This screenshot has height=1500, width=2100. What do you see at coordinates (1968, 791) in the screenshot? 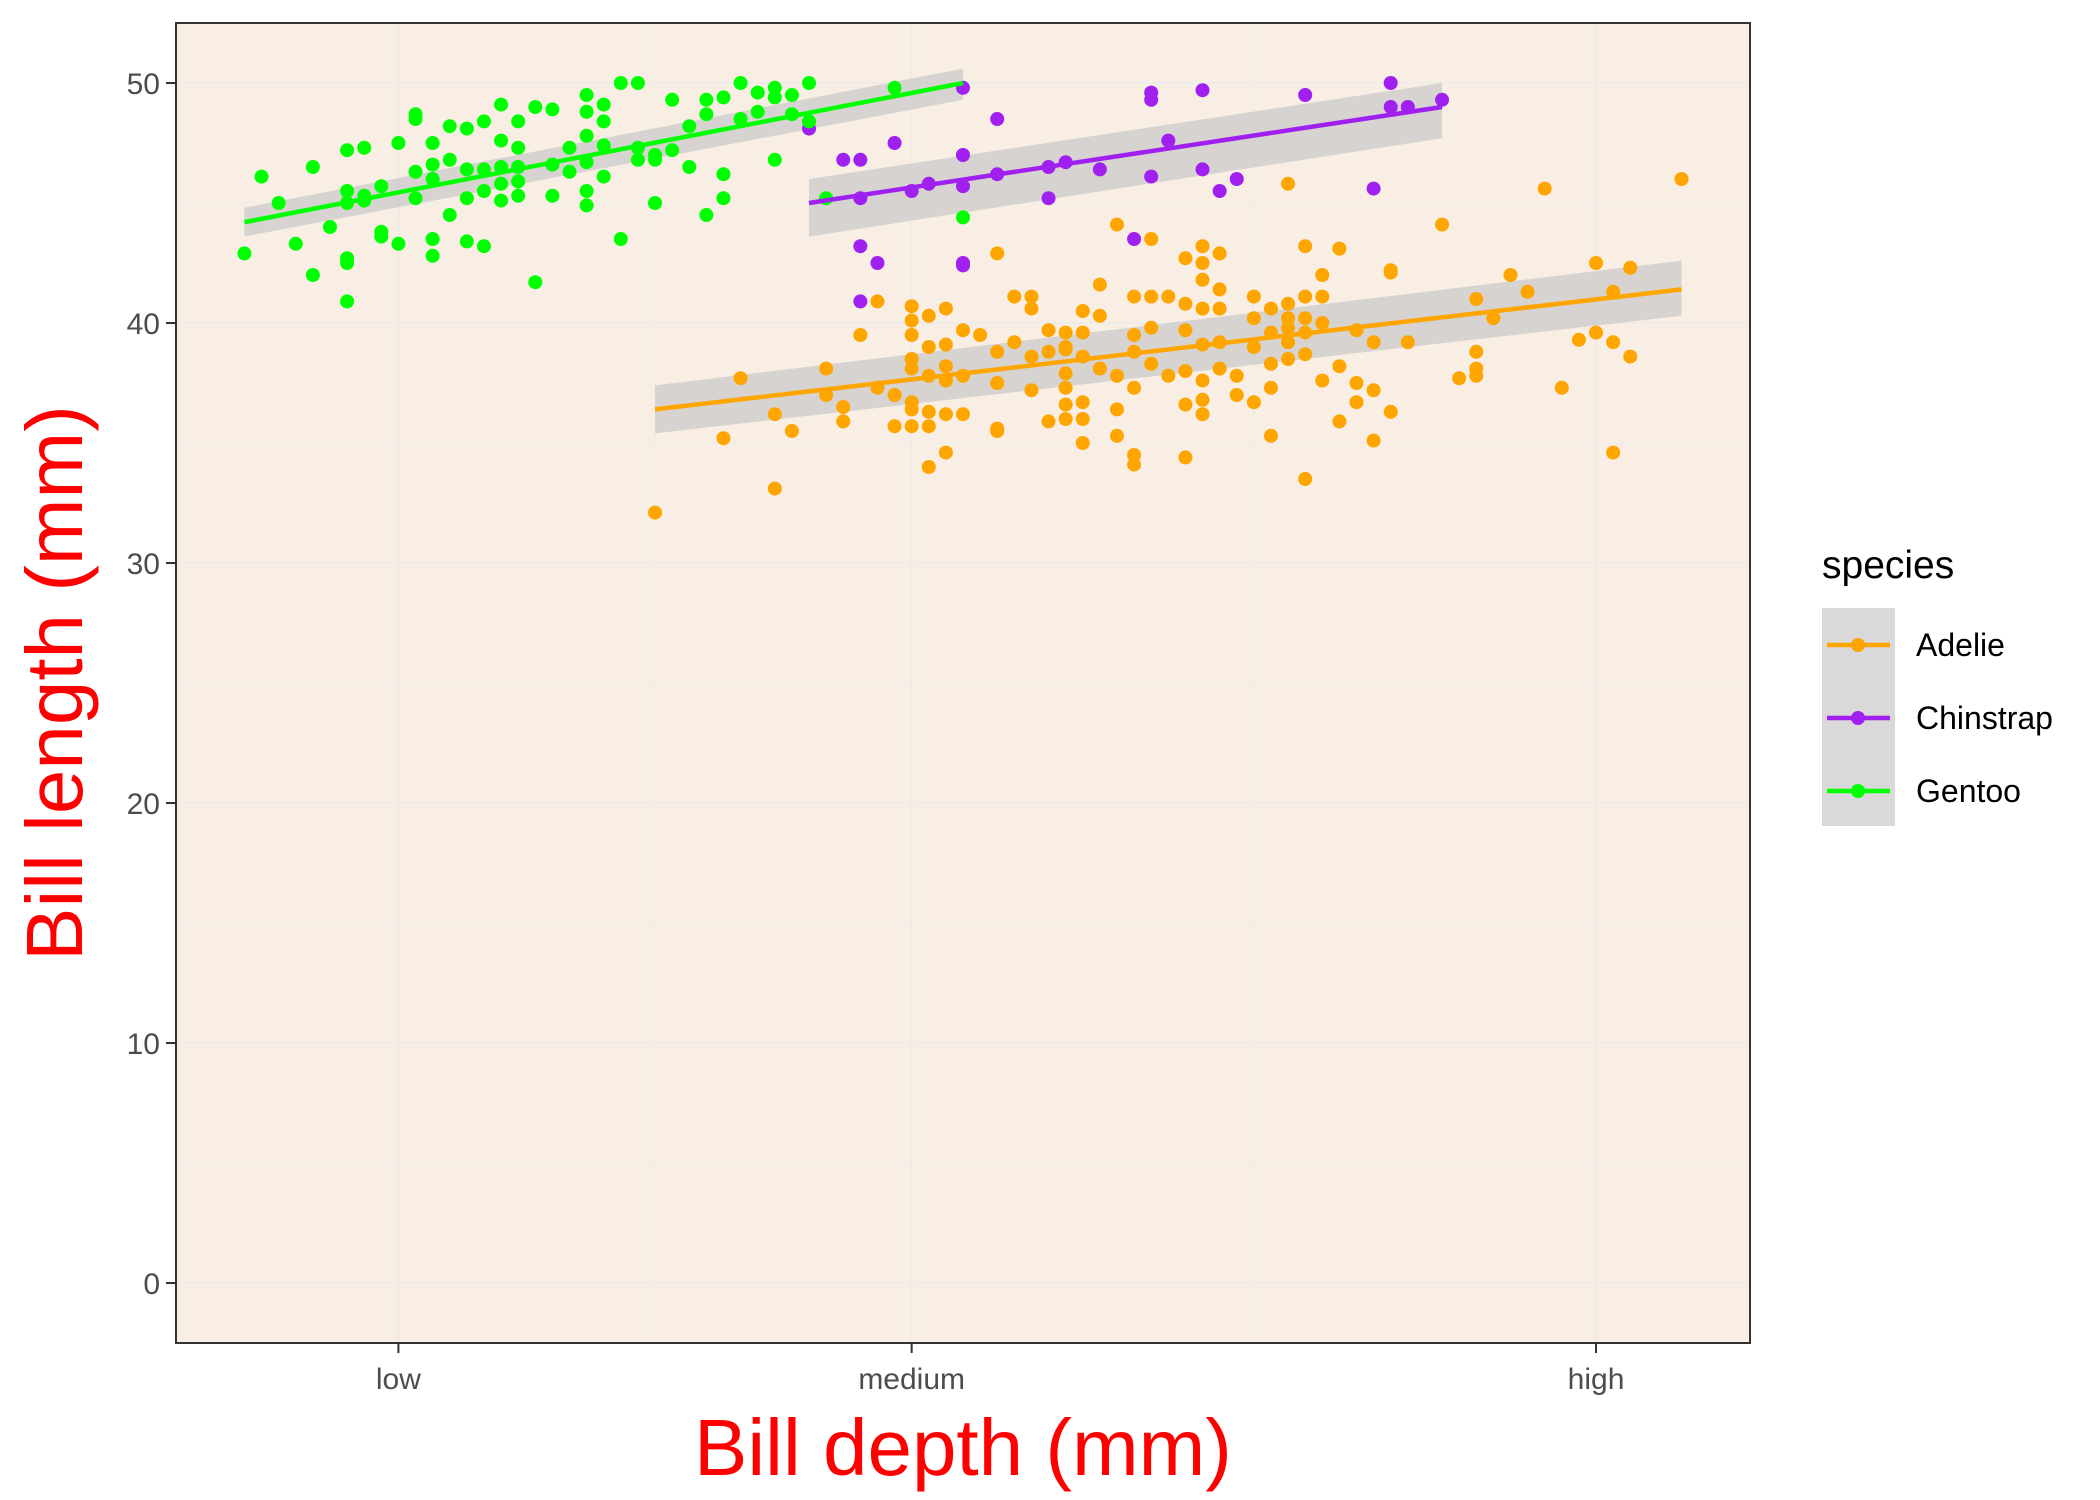
I see `legend-label-gentoo: Gentoo` at bounding box center [1968, 791].